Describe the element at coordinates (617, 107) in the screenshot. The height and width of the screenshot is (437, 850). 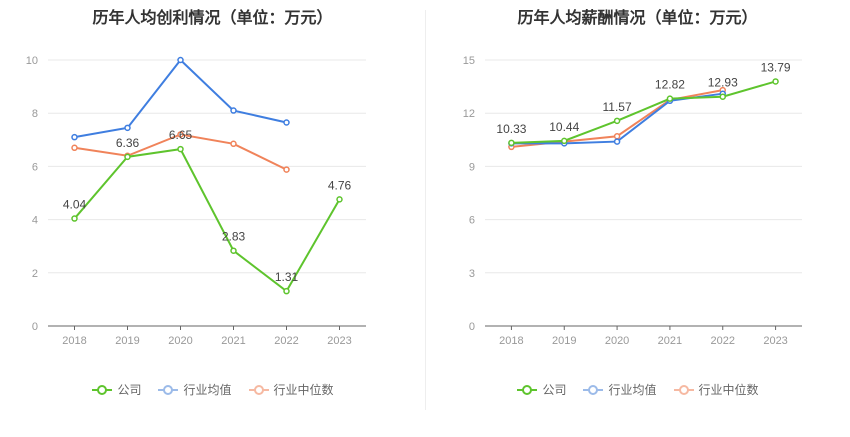
I see `data-label: 11.57` at that location.